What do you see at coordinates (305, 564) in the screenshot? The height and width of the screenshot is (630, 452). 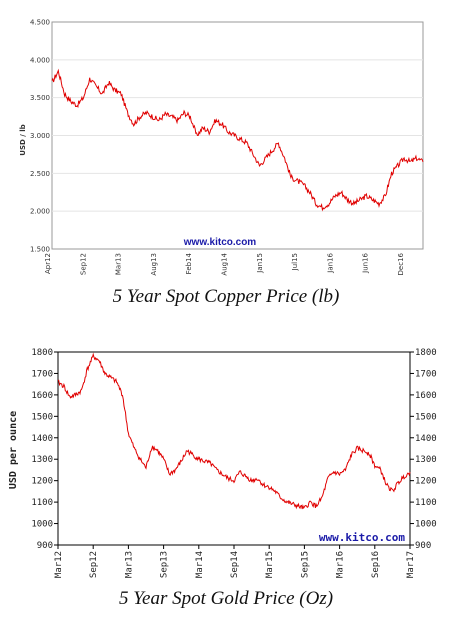 I see `gold-x-tick-label: Sep15` at bounding box center [305, 564].